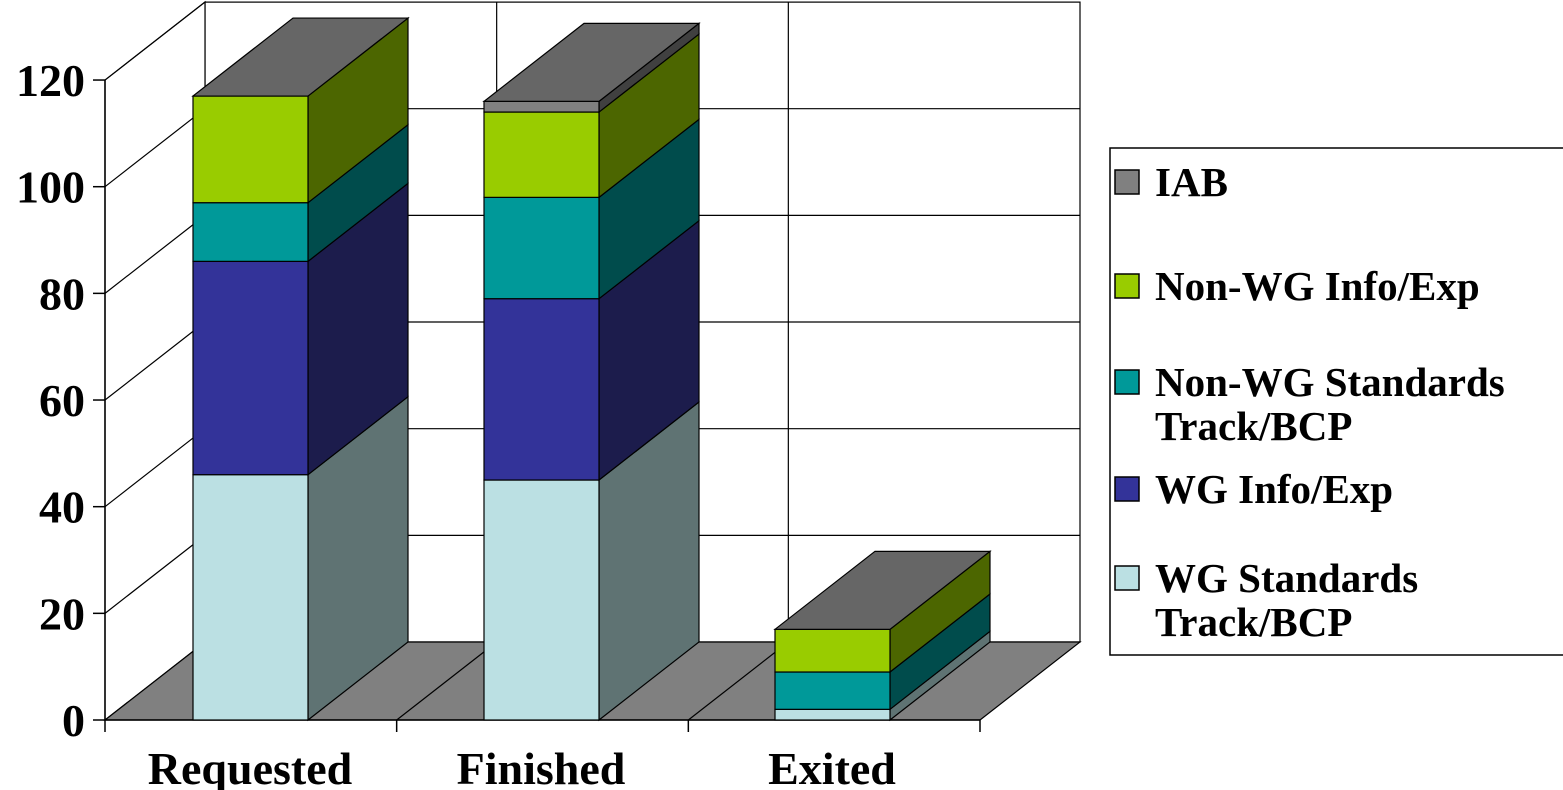 The width and height of the screenshot is (1563, 790). Describe the element at coordinates (50, 80) in the screenshot. I see `y-tick-label: 120` at that location.